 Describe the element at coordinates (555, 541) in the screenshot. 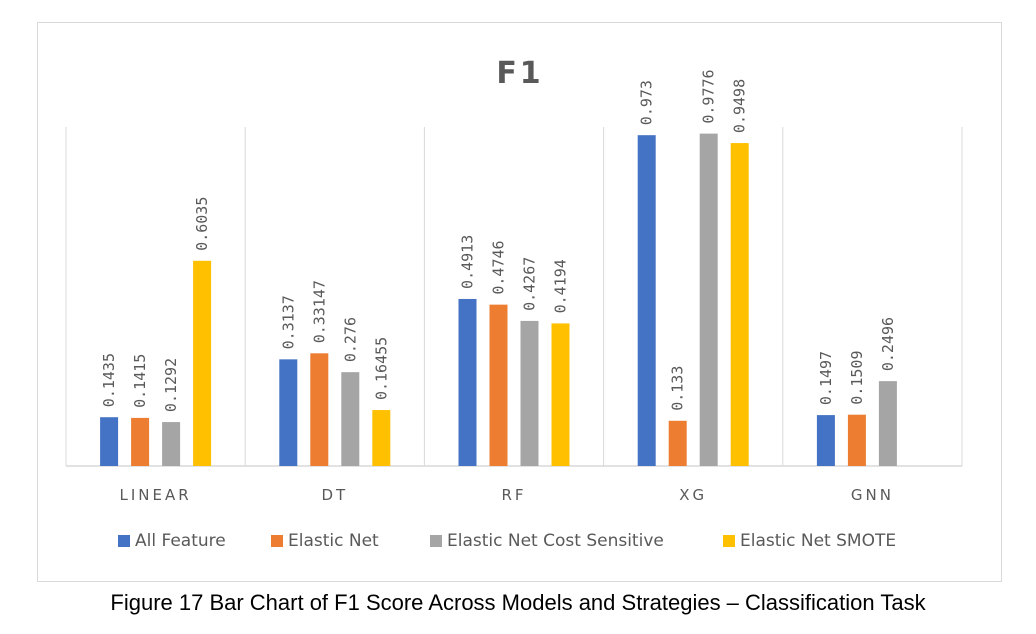

I see `legend-label: Elastic Net Cost Sensitive` at that location.